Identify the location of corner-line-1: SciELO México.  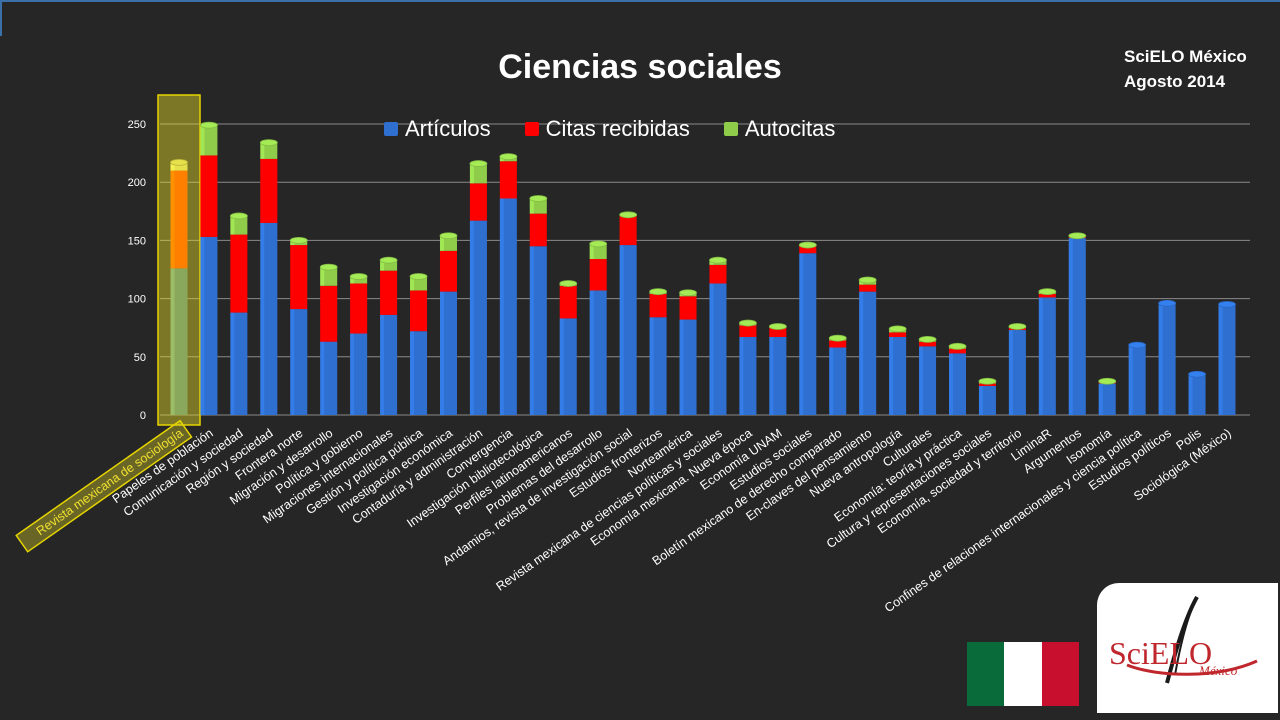
(1185, 56).